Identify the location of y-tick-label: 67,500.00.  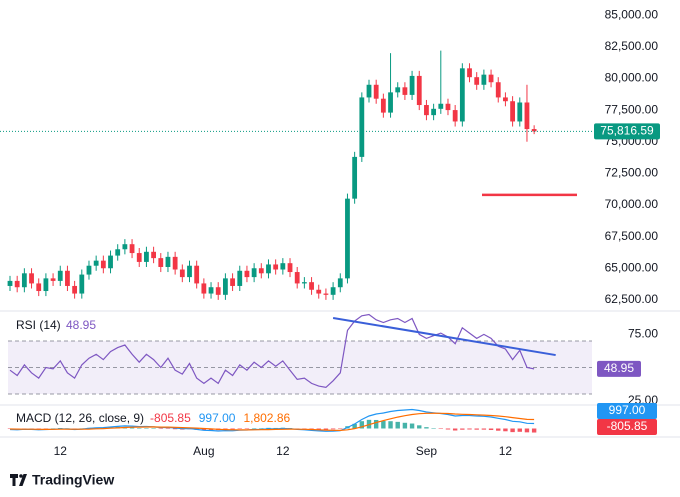
(632, 236).